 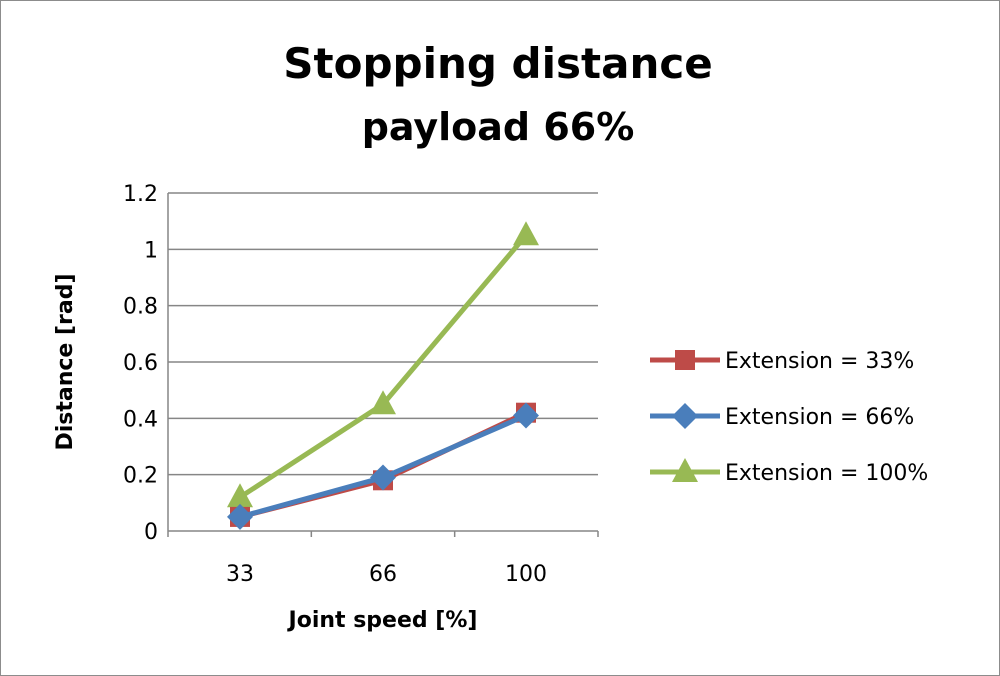 I want to click on x-tick-label: 100, so click(x=526, y=574).